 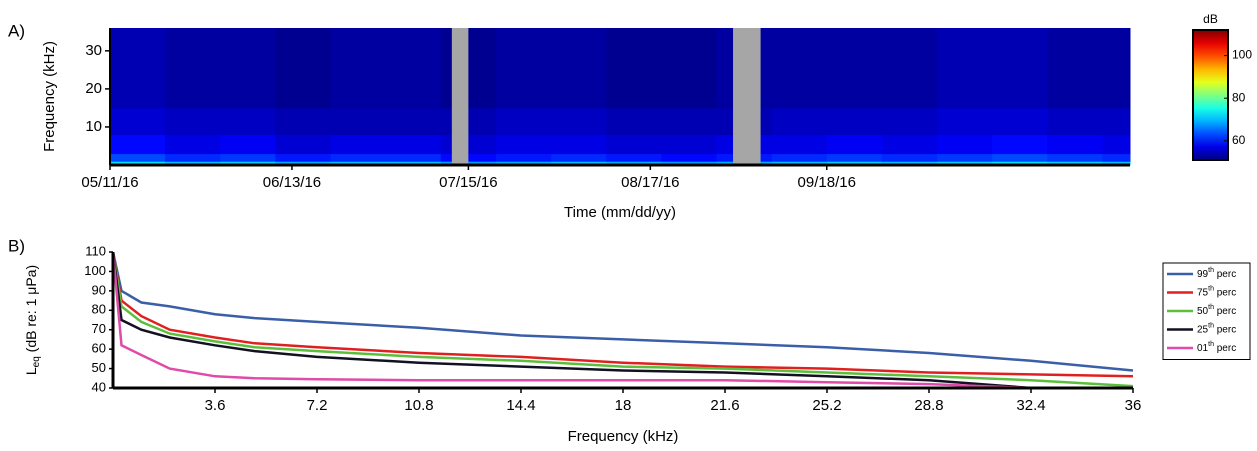 What do you see at coordinates (99, 348) in the screenshot?
I see `y-tick-label: 60` at bounding box center [99, 348].